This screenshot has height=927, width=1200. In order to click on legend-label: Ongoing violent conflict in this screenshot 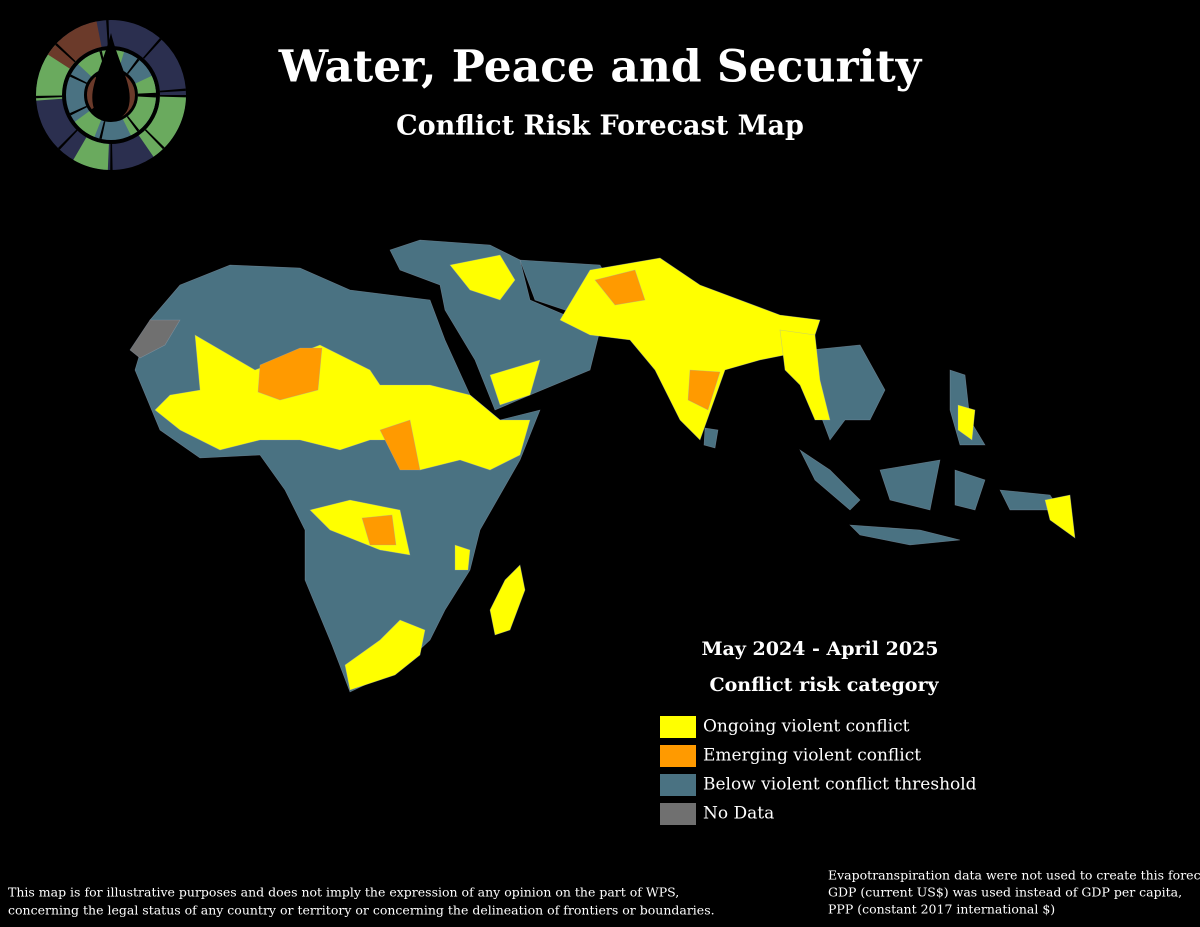, I will do `click(806, 727)`.